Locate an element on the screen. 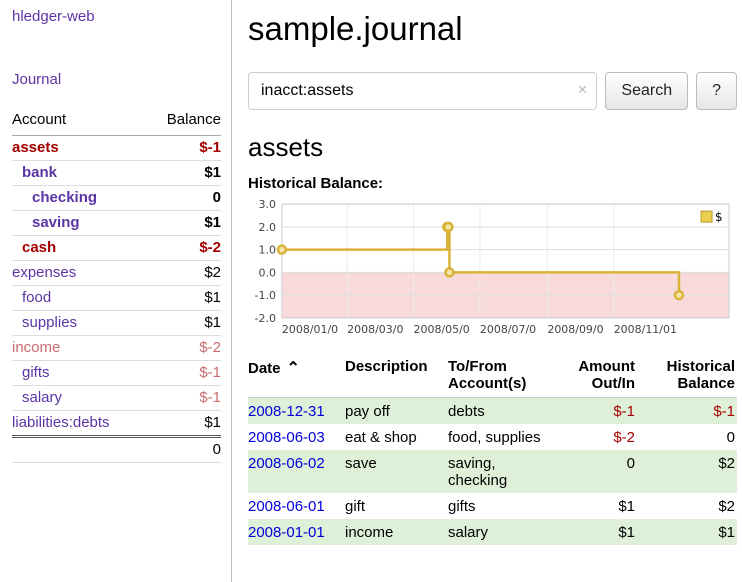 This screenshot has width=742, height=582. register-accounts: debts is located at coordinates (466, 411).